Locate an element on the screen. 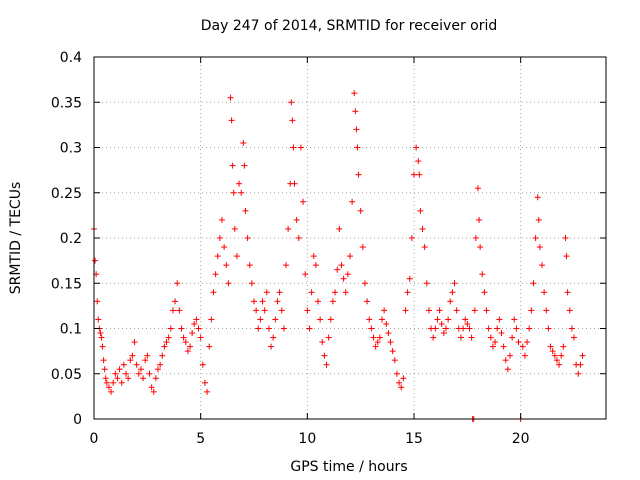 The image size is (640, 480). x-tick-label: 15 is located at coordinates (414, 439).